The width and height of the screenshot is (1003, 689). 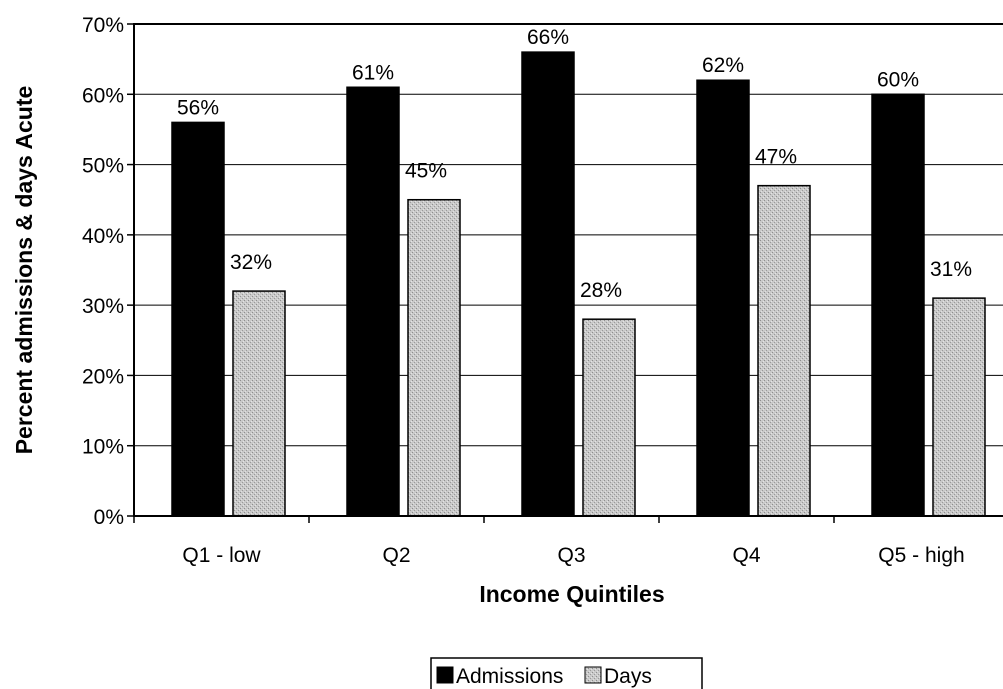 I want to click on y-axis-title: Percent admissions & days Acute, so click(x=24, y=270).